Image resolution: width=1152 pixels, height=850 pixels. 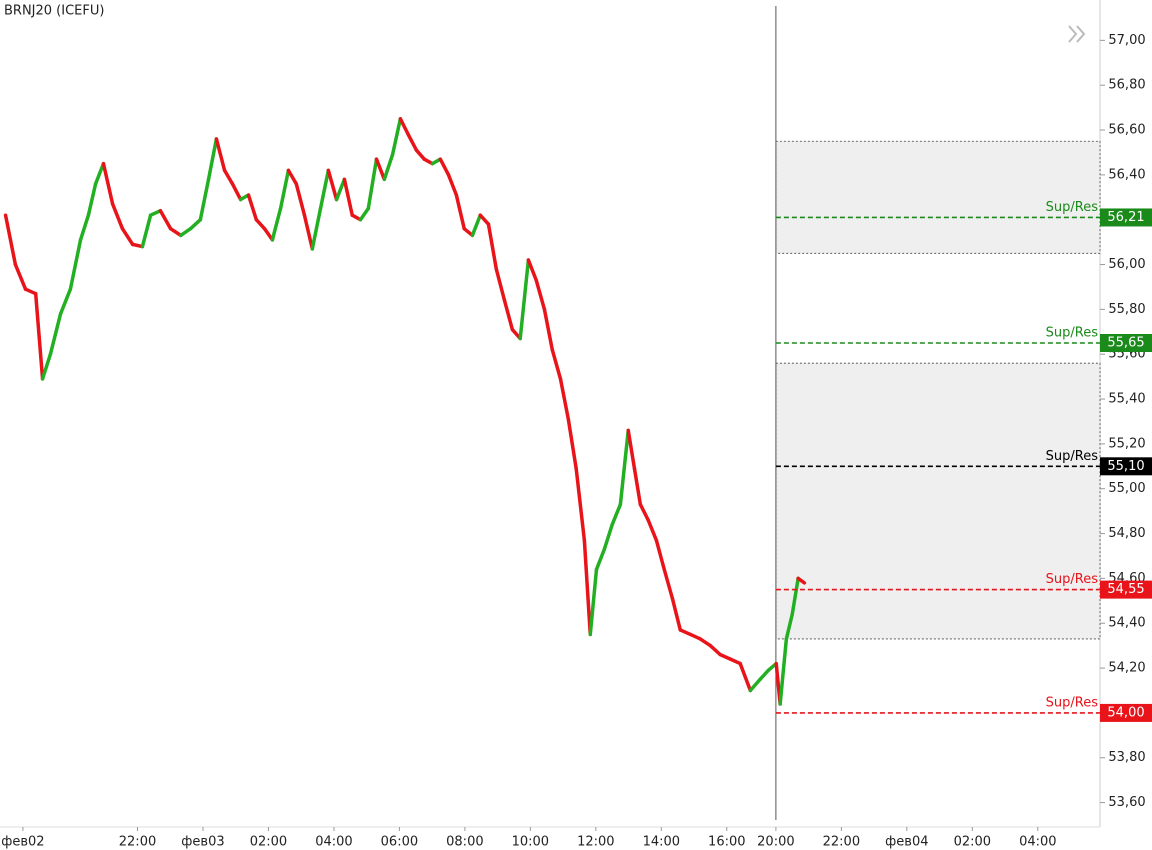 What do you see at coordinates (1126, 174) in the screenshot?
I see `y-tick-label: 56,40` at bounding box center [1126, 174].